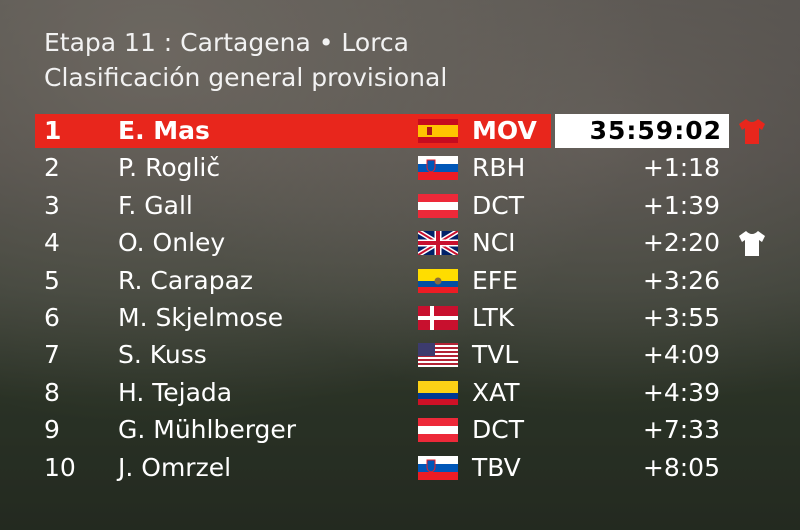 The width and height of the screenshot is (800, 530). Describe the element at coordinates (186, 280) in the screenshot. I see `rider: R. Carapaz` at that location.